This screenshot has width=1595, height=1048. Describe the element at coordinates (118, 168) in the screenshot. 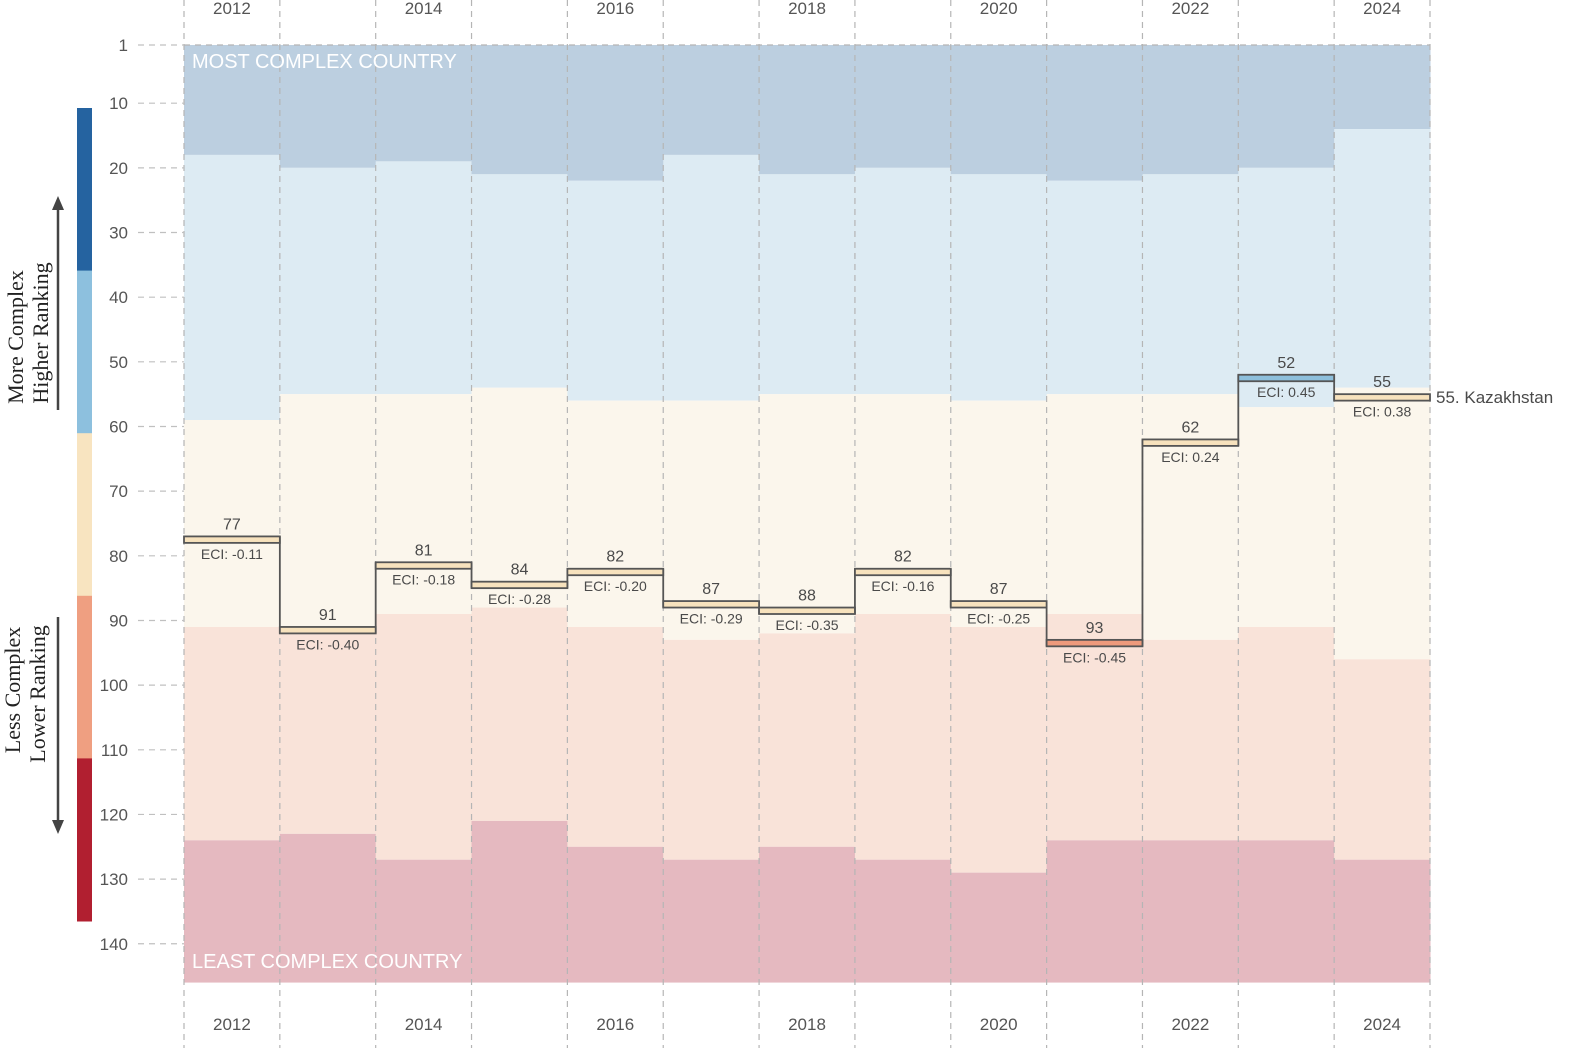

I see `y-tick-label: 20` at that location.